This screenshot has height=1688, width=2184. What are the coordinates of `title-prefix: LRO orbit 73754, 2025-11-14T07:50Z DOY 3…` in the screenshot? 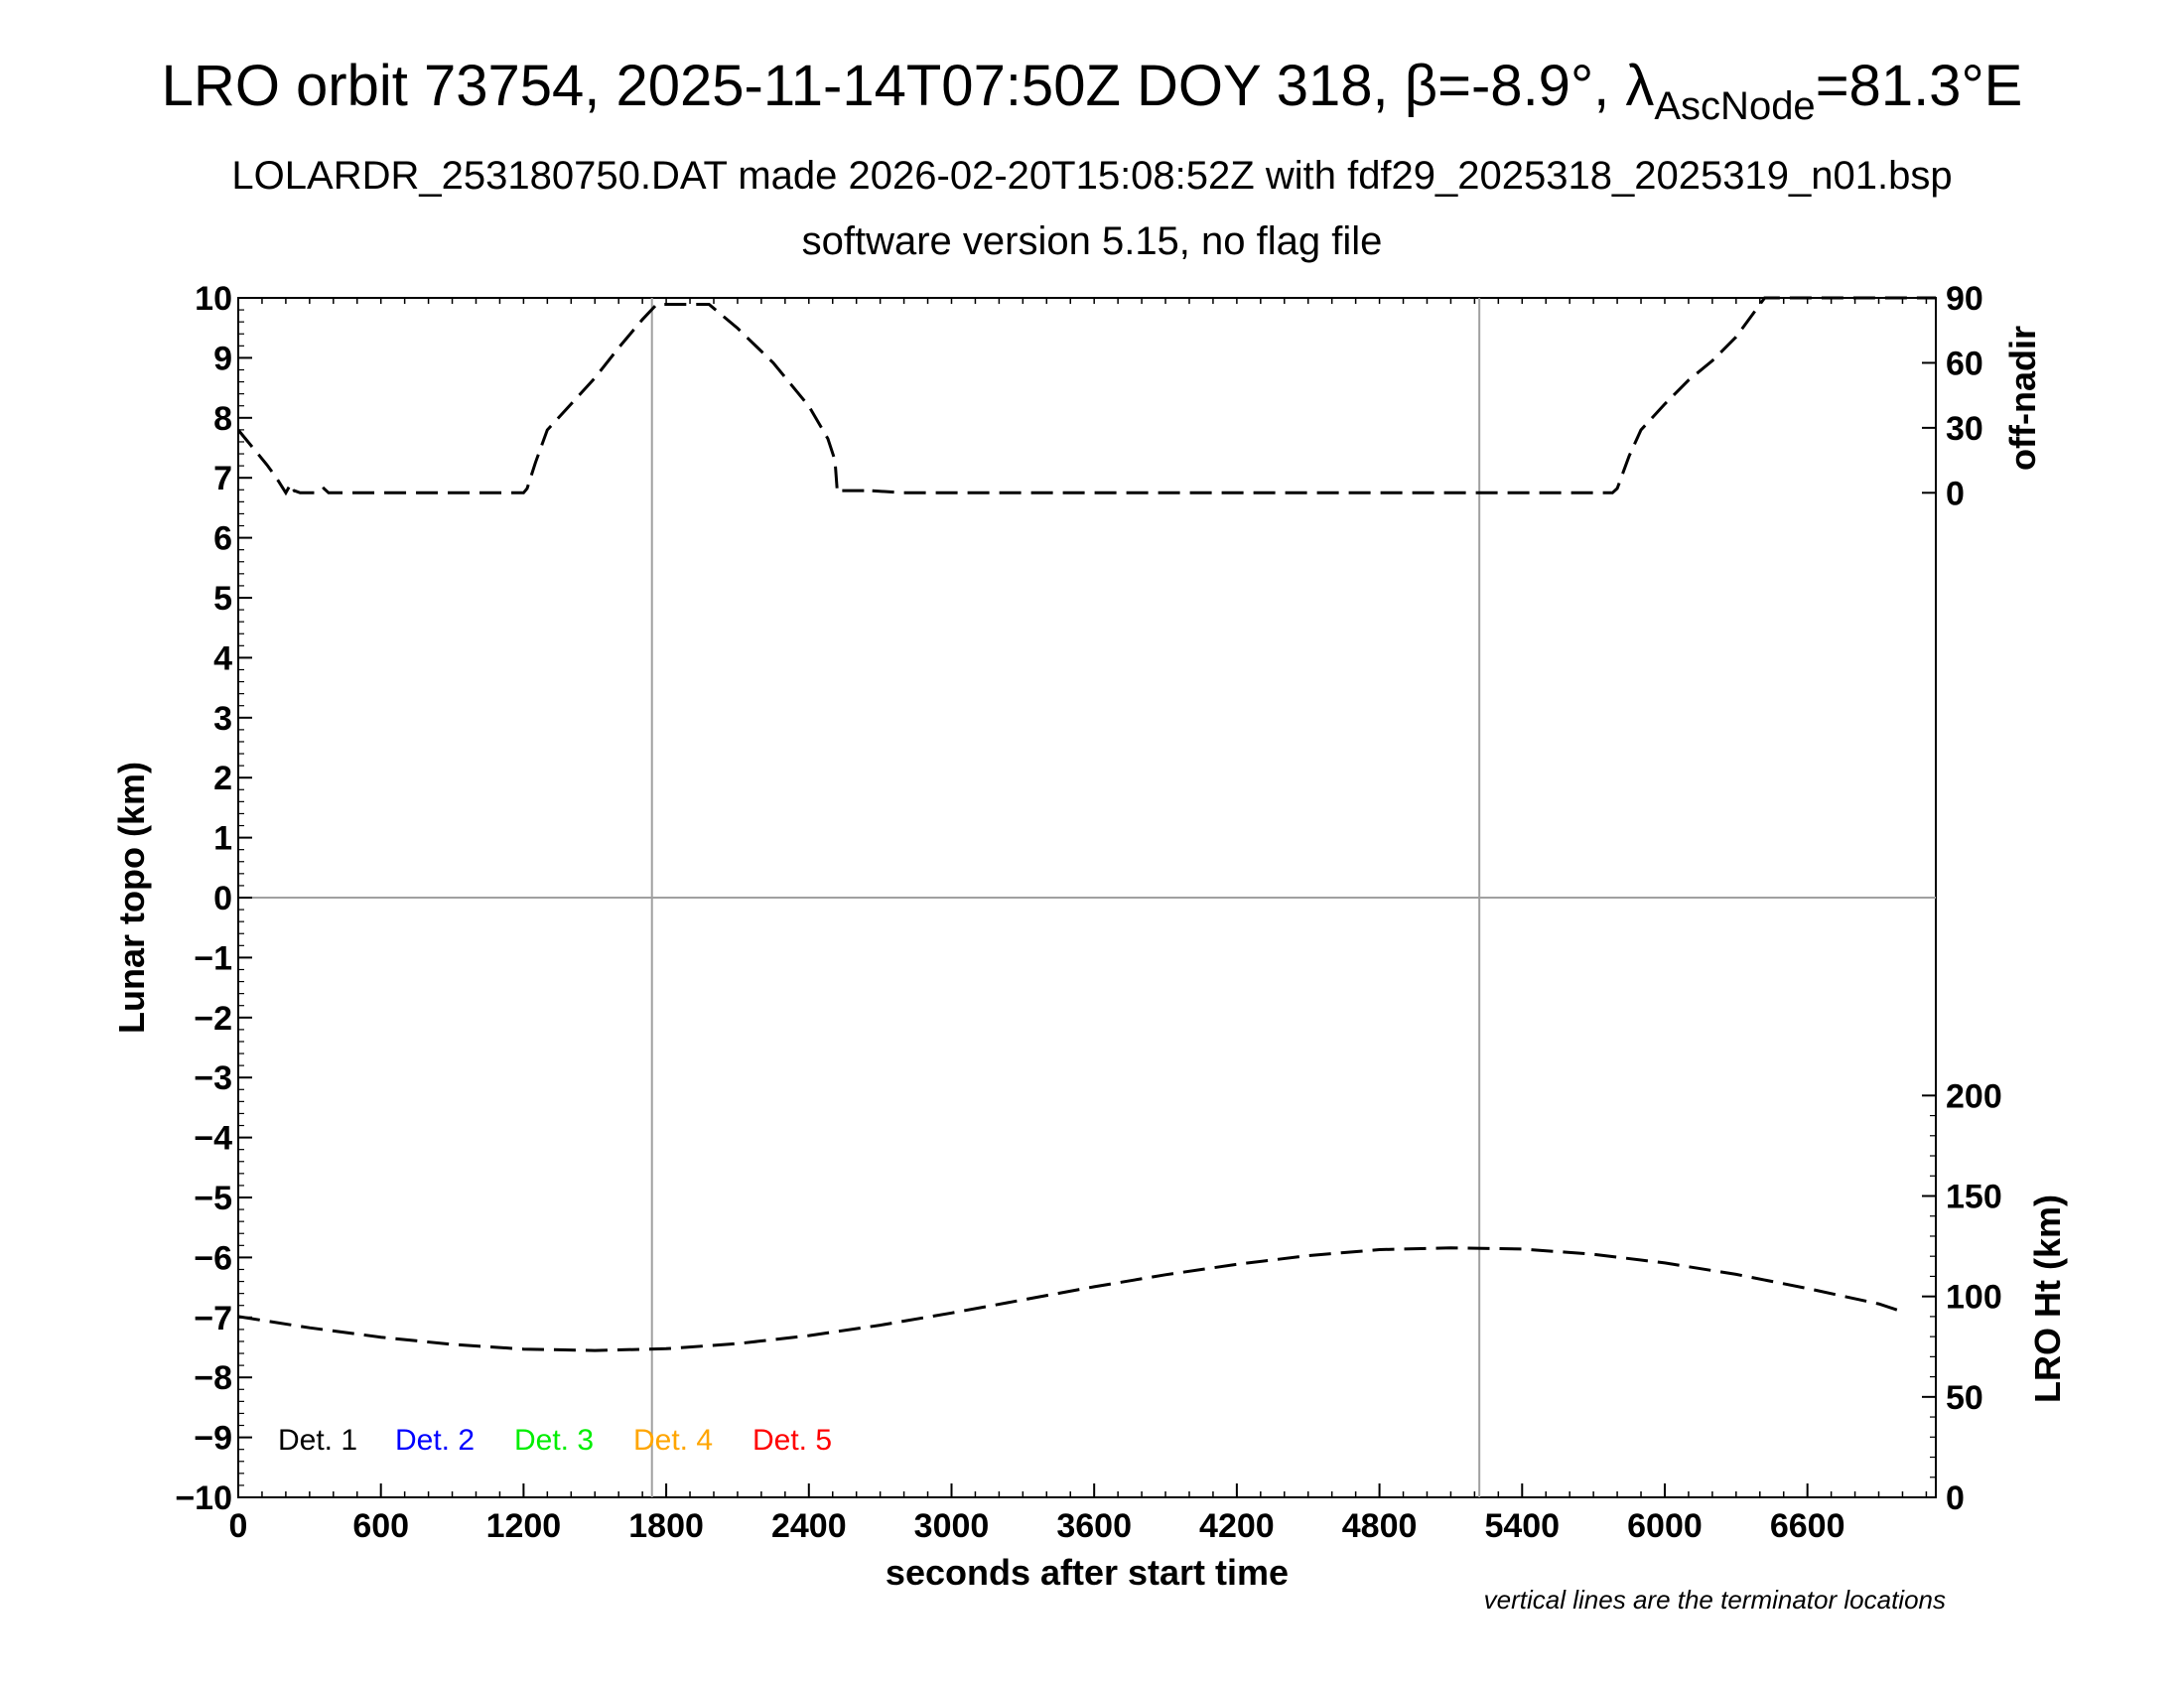 It's located at (783, 86).